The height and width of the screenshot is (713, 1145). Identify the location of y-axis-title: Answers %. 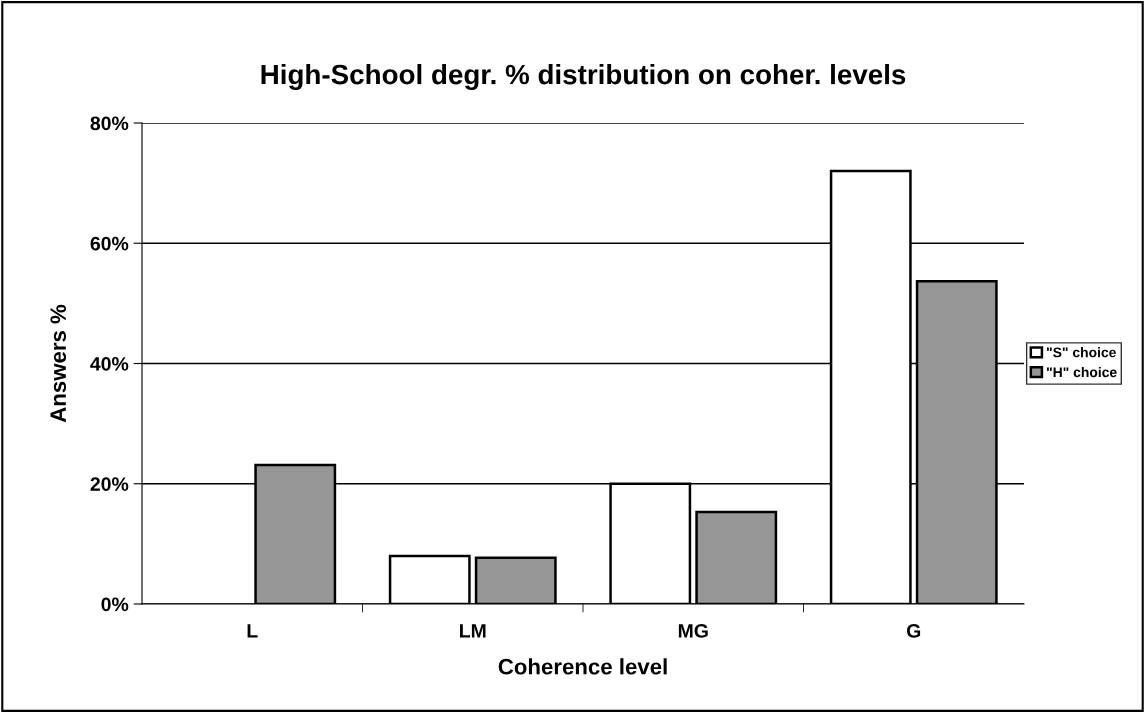
(58, 363).